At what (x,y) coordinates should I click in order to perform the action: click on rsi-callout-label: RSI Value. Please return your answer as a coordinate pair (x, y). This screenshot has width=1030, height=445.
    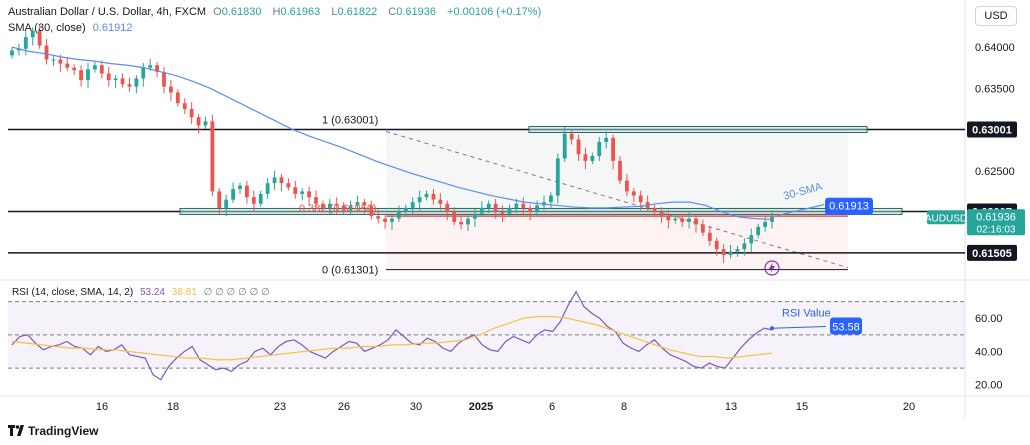
    Looking at the image, I should click on (806, 314).